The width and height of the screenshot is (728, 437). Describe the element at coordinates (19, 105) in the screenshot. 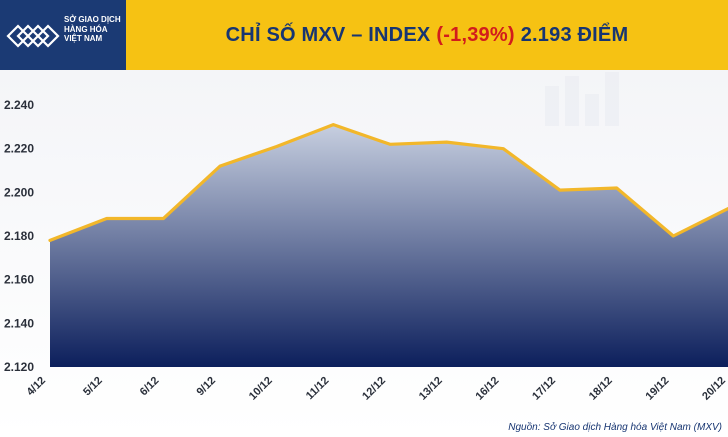

I see `y-tick-label: 2.240` at that location.